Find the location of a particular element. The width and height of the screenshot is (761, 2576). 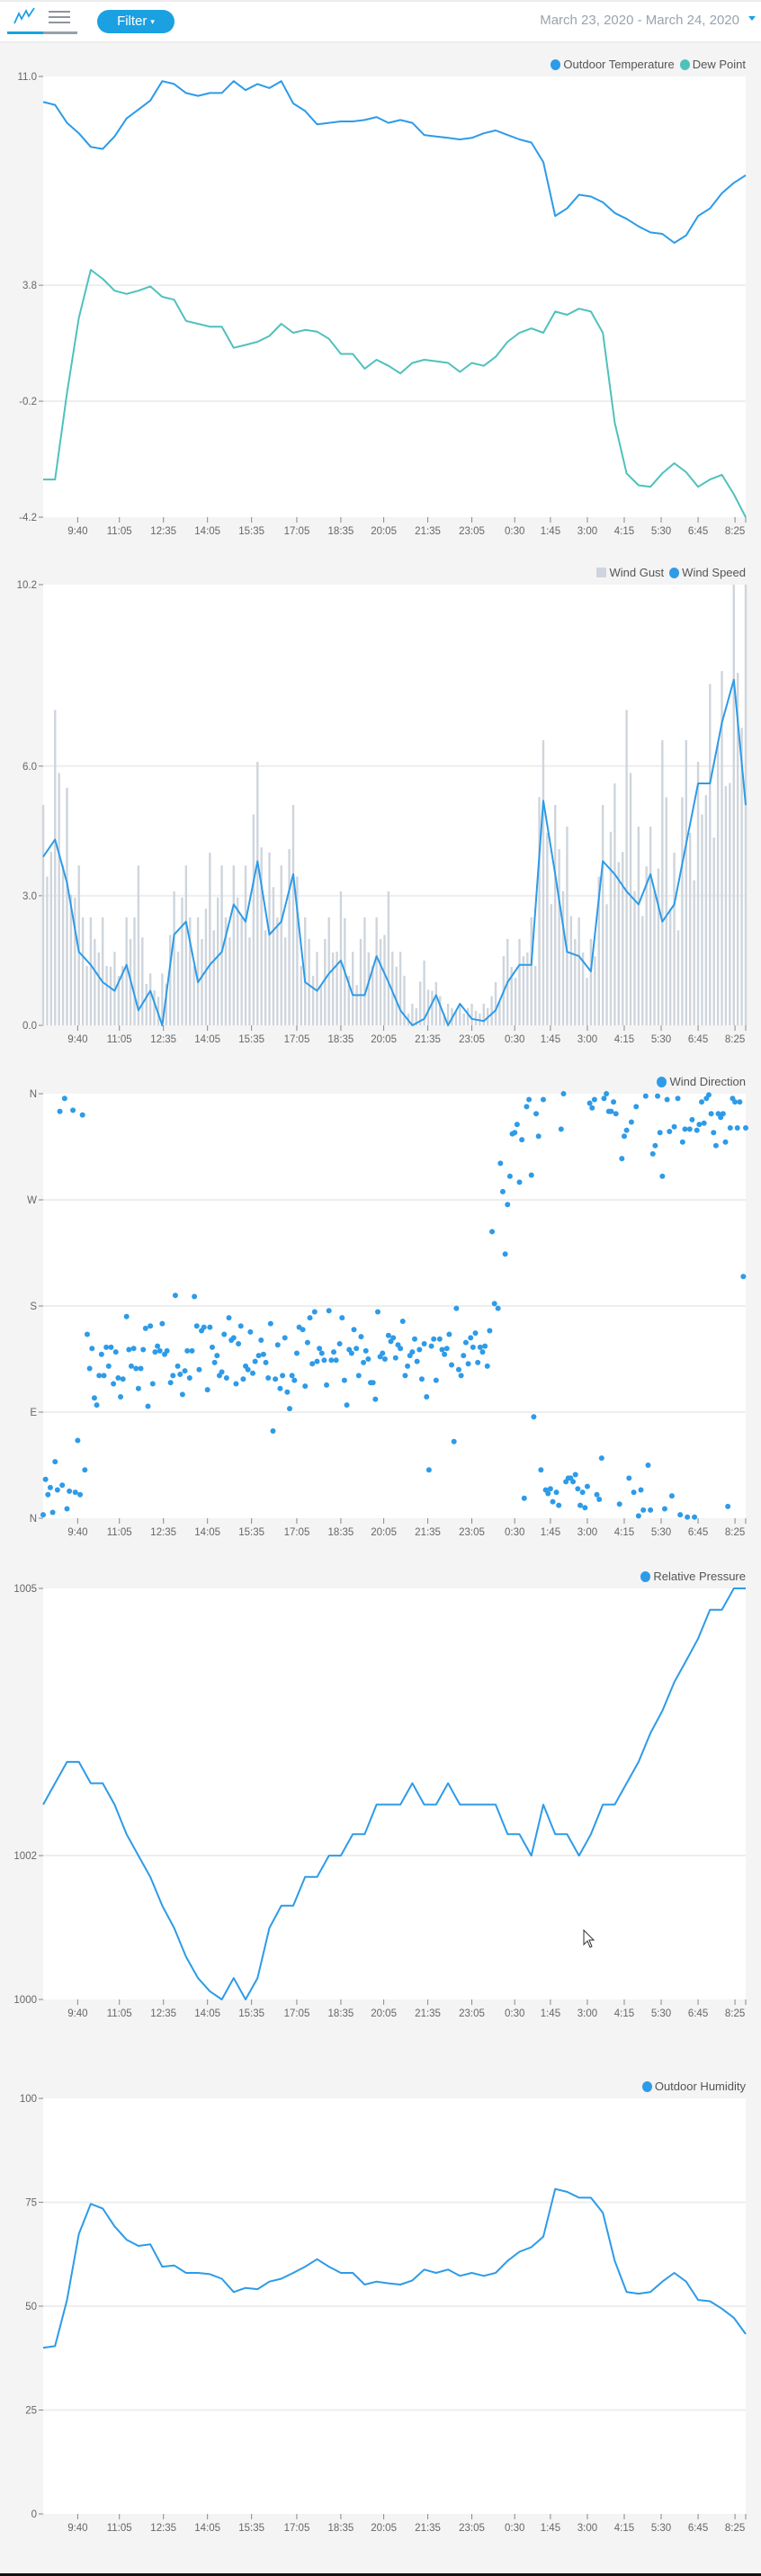

legend-item-wind-direction: Wind Direction is located at coordinates (701, 1081).